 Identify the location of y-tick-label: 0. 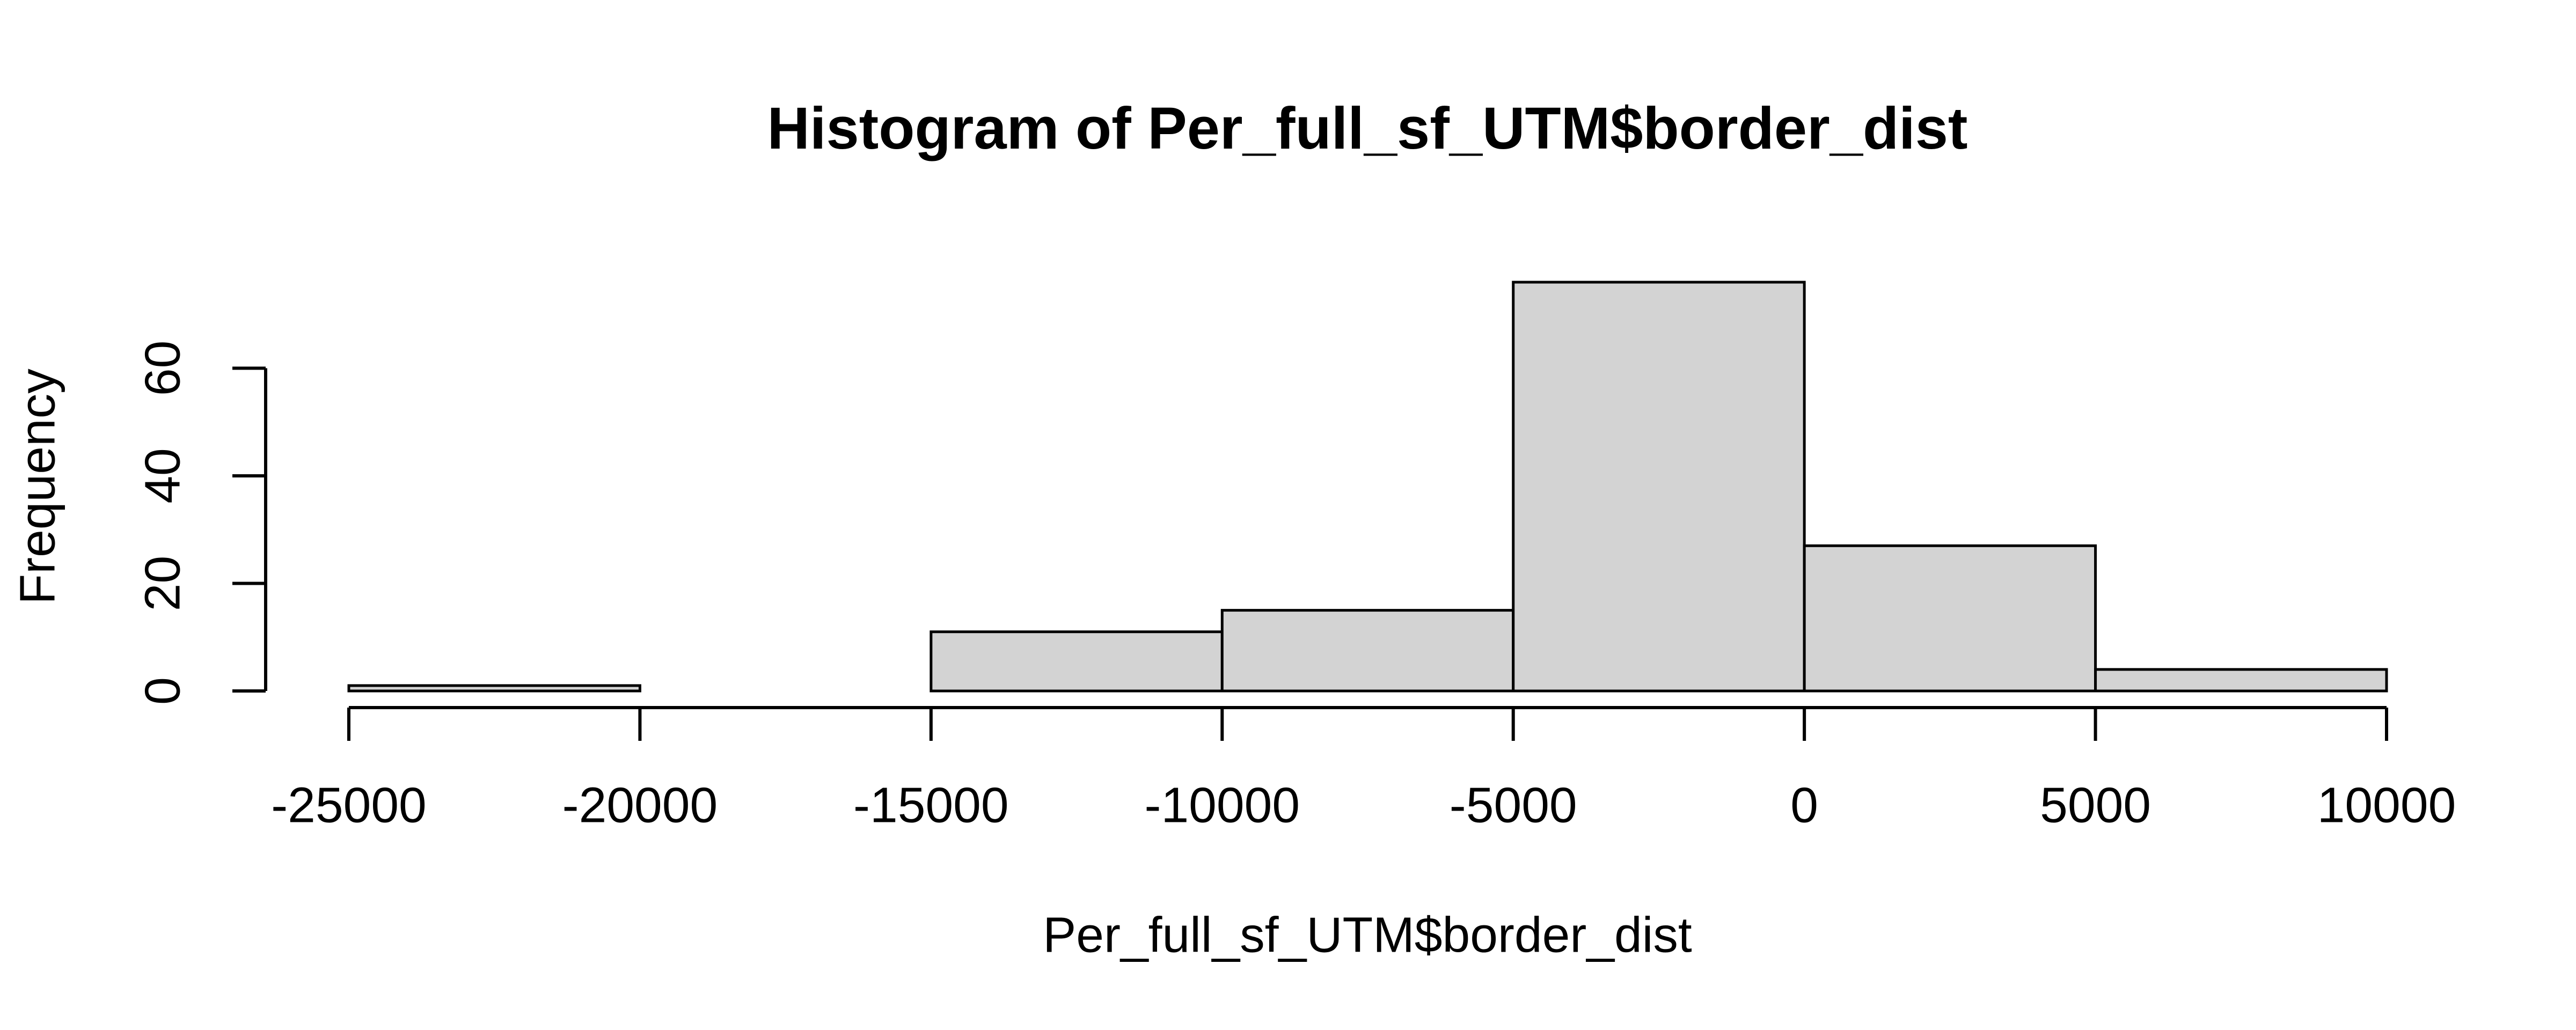
(163, 691).